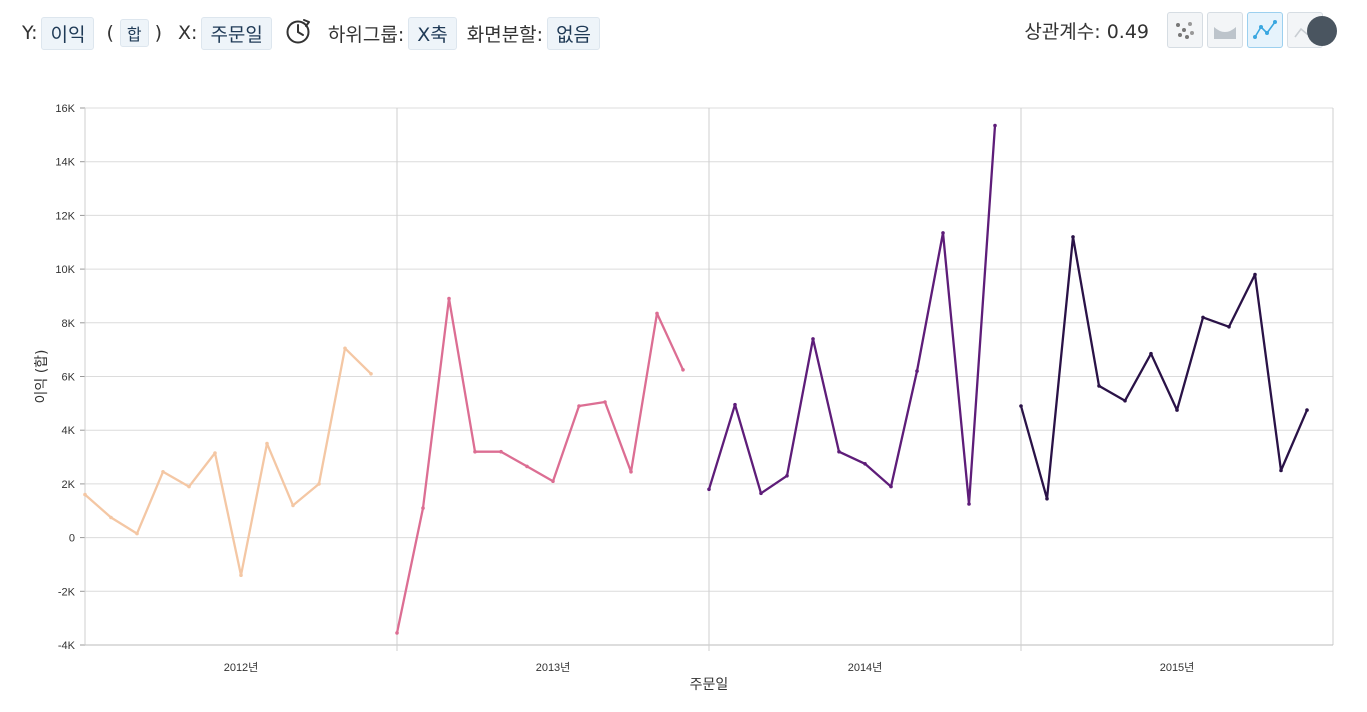 The image size is (1367, 712). I want to click on x-tick-label: 2012년, so click(241, 667).